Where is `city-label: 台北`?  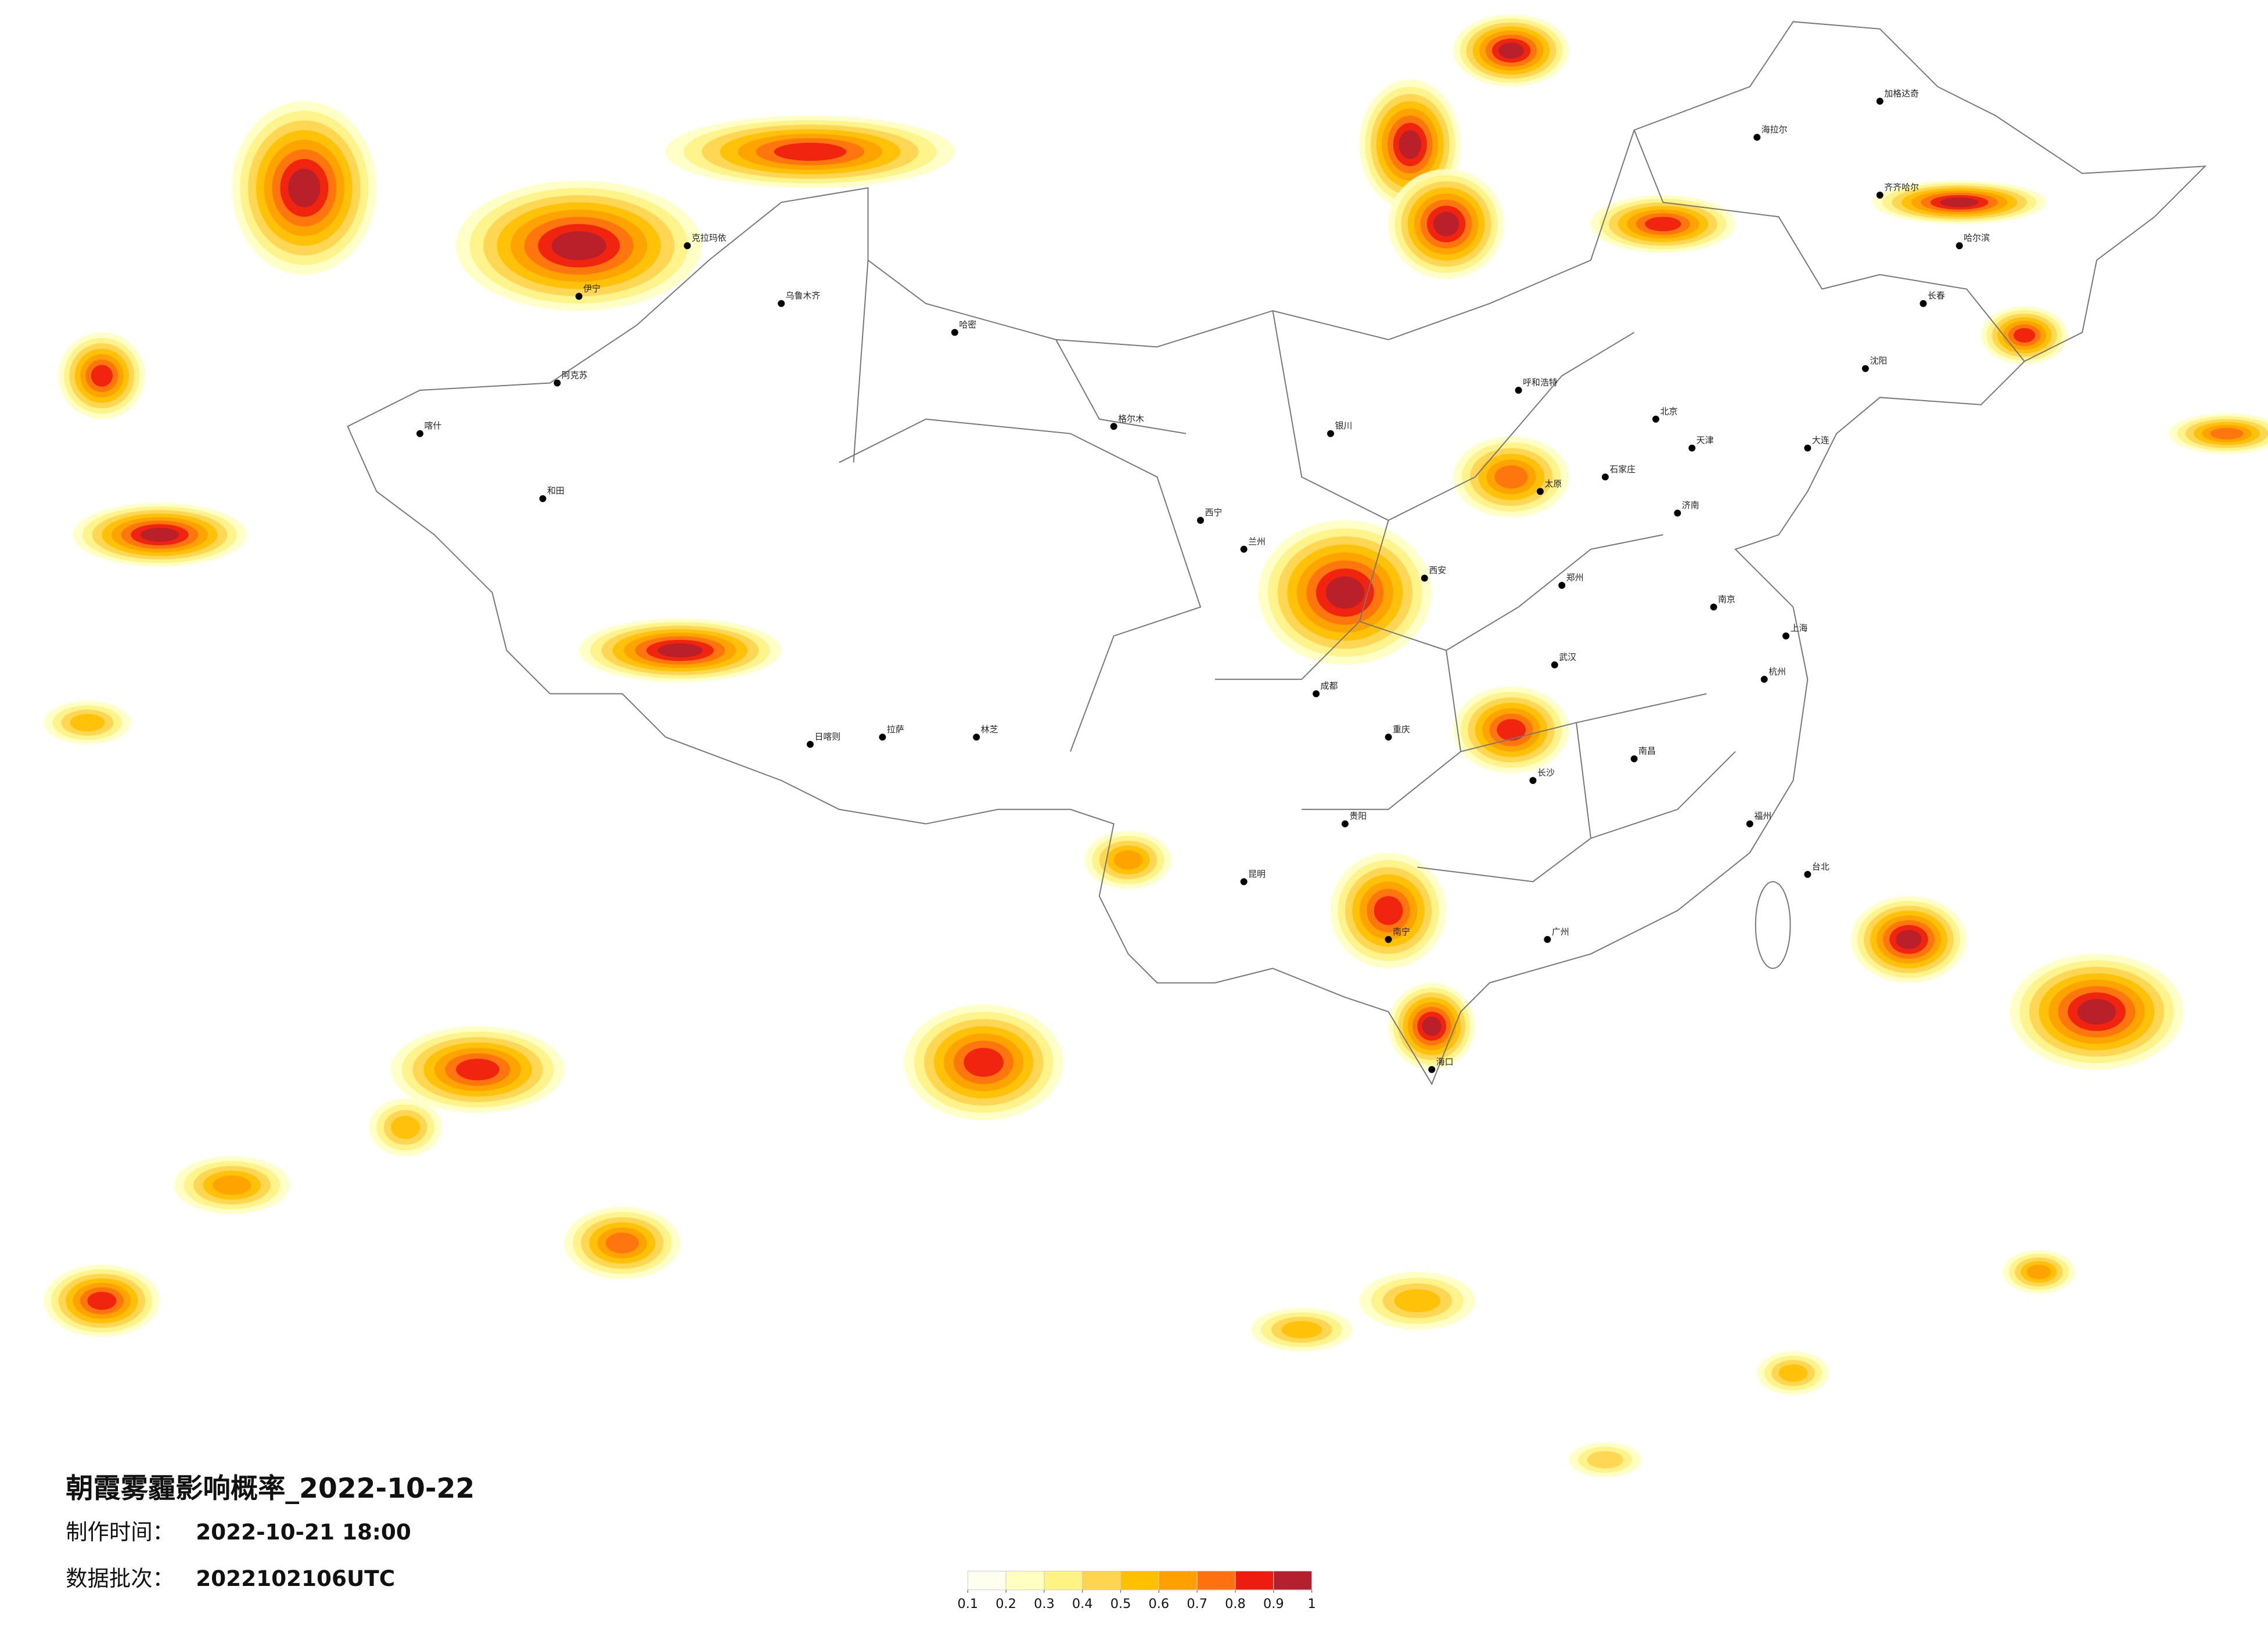
city-label: 台北 is located at coordinates (1821, 867).